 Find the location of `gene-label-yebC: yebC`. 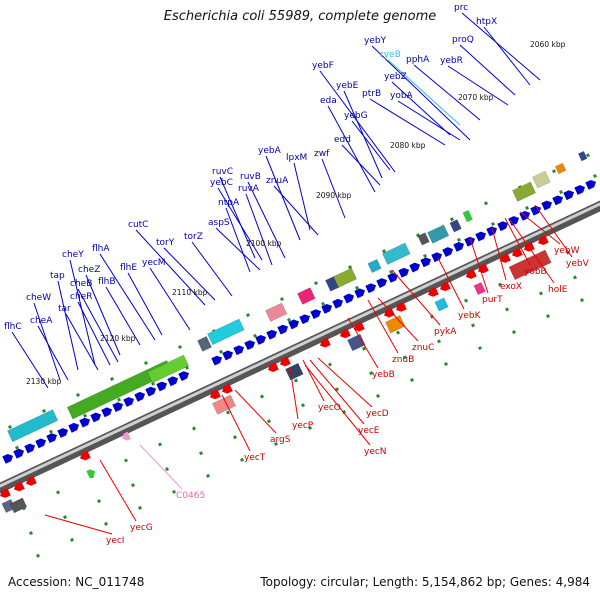

gene-label-yebC: yebC is located at coordinates (221, 183).